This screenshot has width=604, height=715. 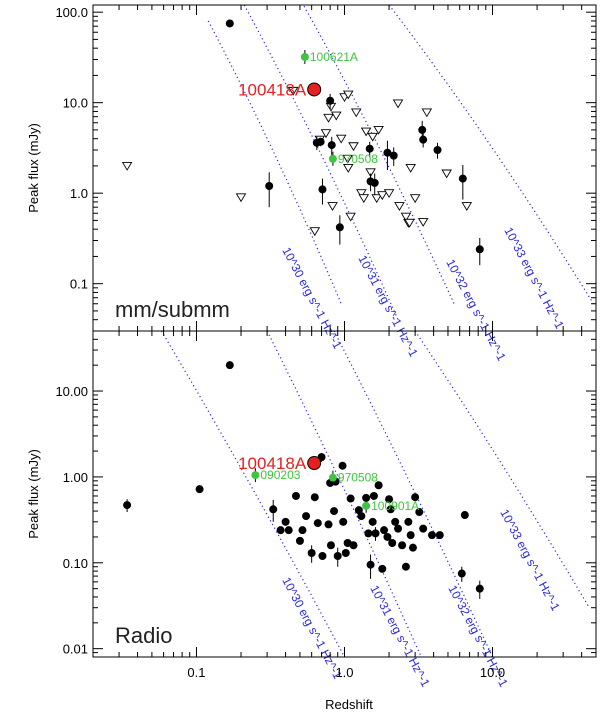 I want to click on luminosity-label-32: 10^32 erg s^-1 Hz^-1, so click(x=476, y=310).